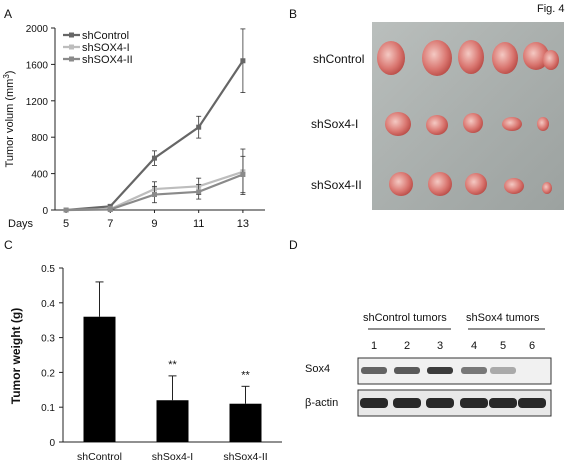 The image size is (567, 464). I want to click on blot-lane-numbers: 1 2 3 4 5 6, so click(453, 346).